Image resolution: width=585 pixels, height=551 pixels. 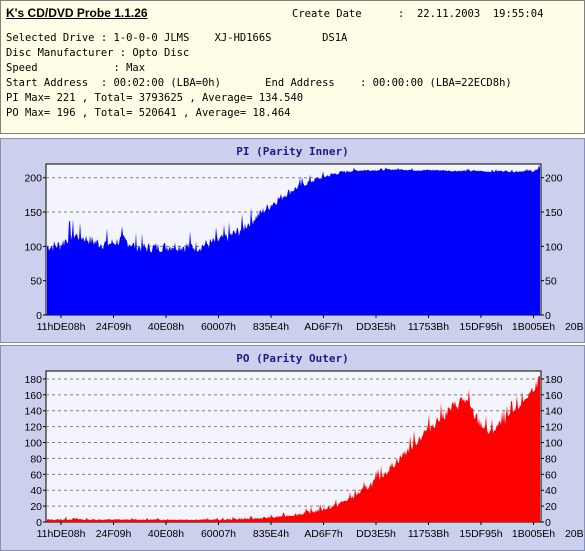 I want to click on po-y-tick-label-right: 60, so click(x=551, y=475).